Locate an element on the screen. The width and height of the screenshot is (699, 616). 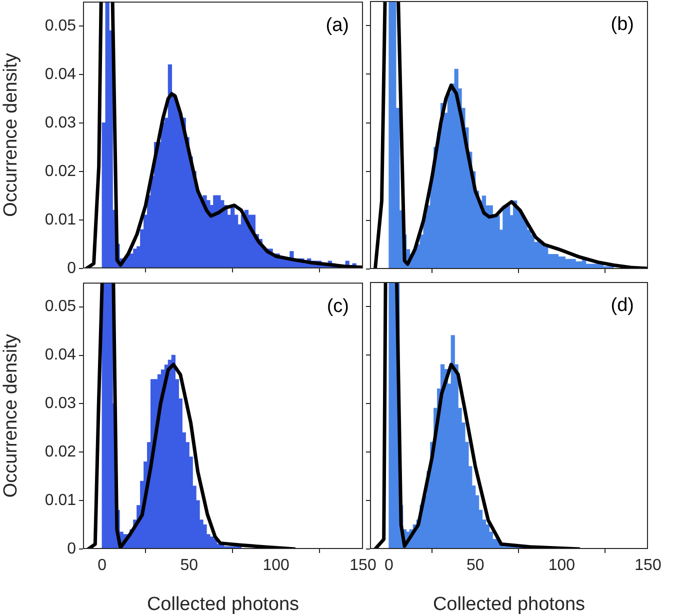
annotation: (a) is located at coordinates (337, 25).